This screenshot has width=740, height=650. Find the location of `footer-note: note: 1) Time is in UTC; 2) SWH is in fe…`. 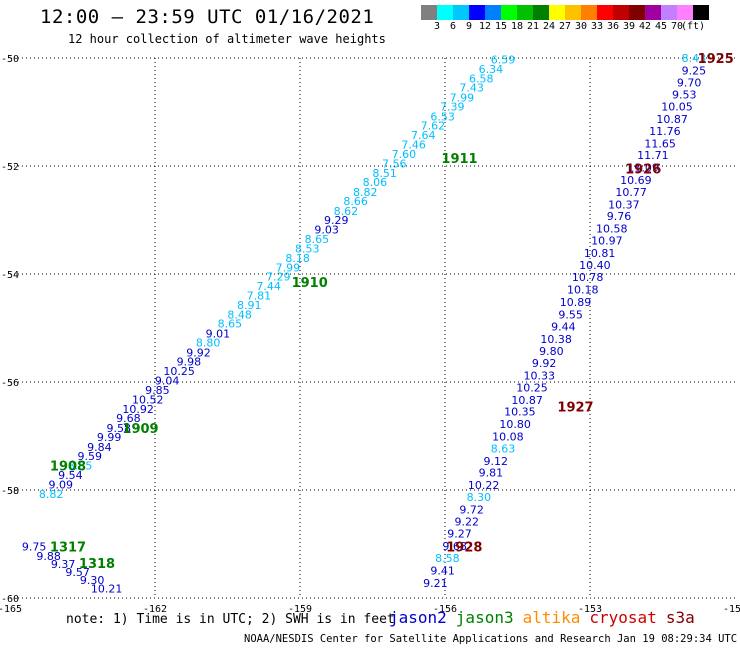

footer-note: note: 1) Time is in UTC; 2) SWH is in fe… is located at coordinates (230, 619).